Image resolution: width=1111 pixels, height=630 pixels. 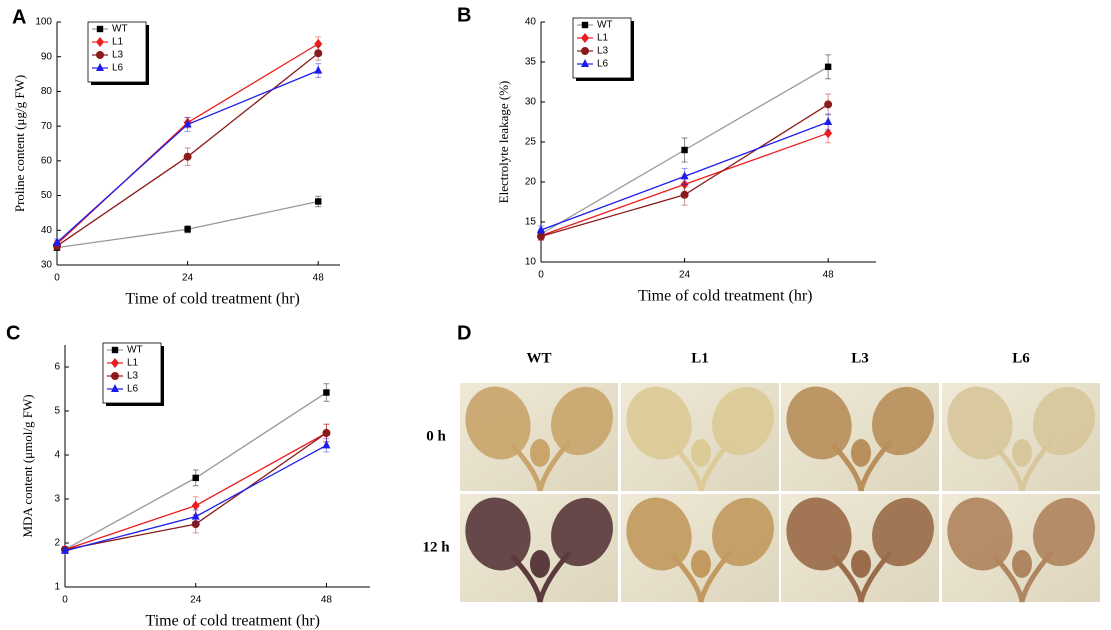 I want to click on y-tick-label: 6, so click(x=57, y=367).